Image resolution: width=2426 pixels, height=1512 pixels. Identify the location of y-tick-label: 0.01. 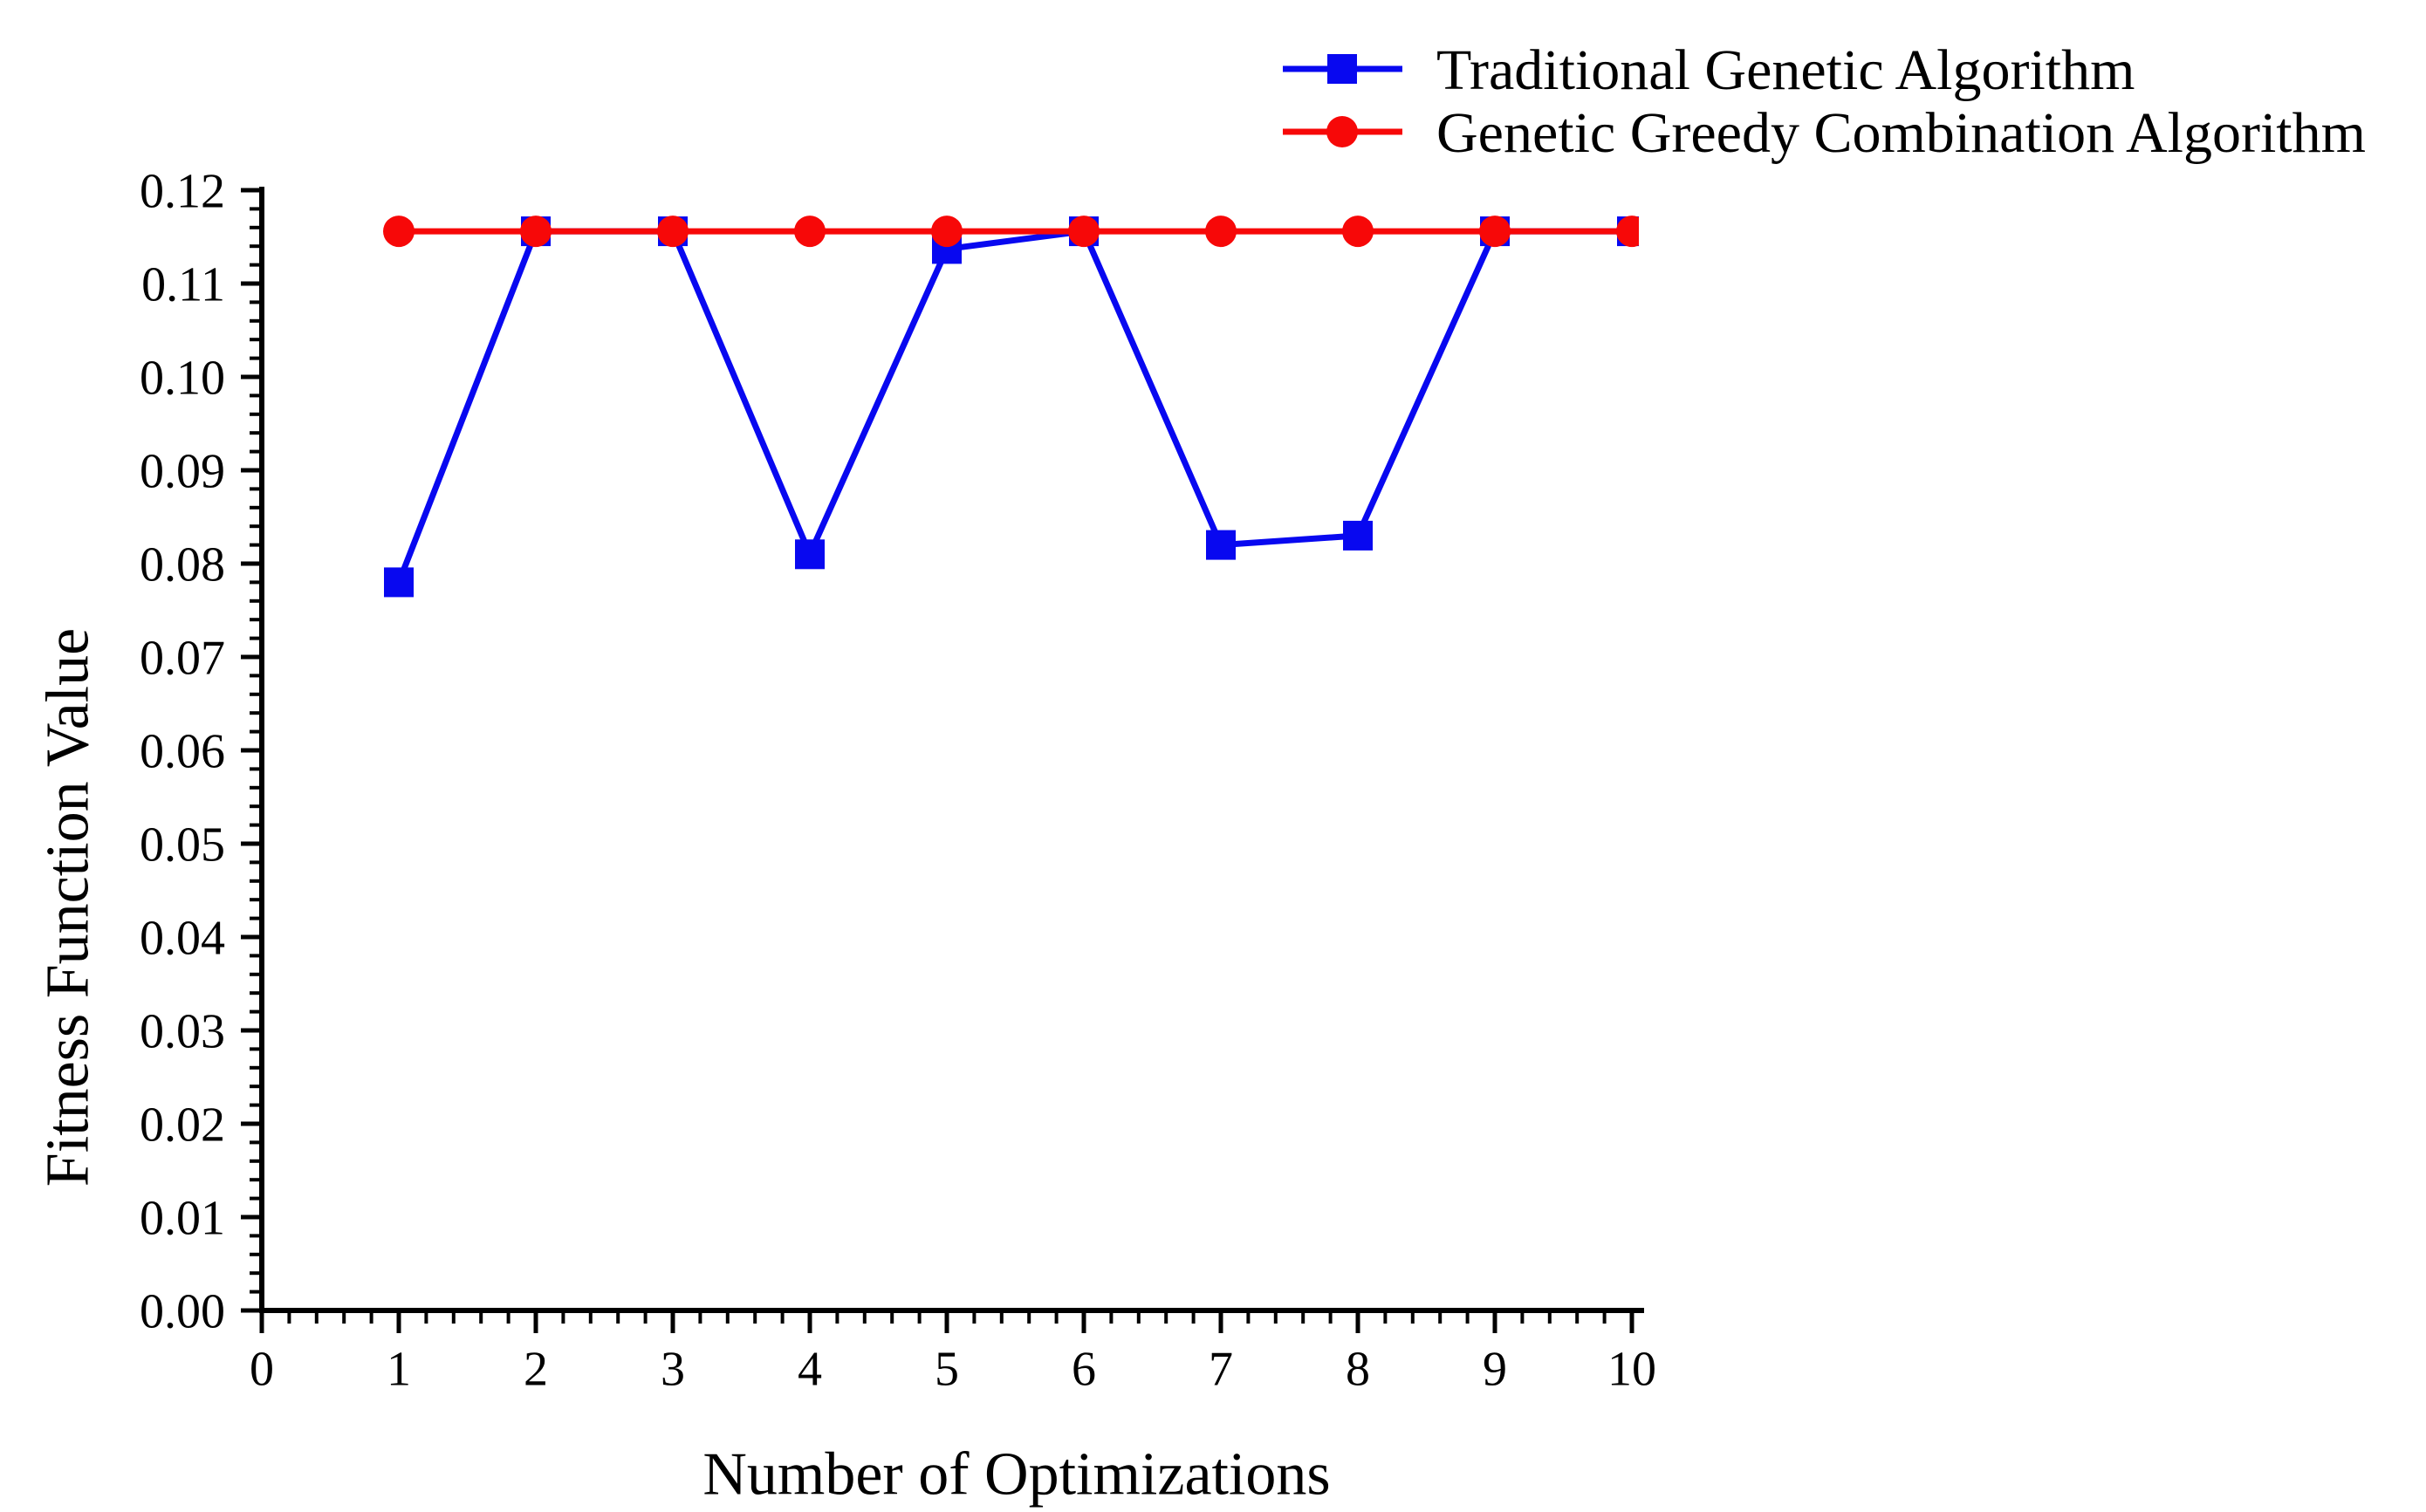
(182, 1219).